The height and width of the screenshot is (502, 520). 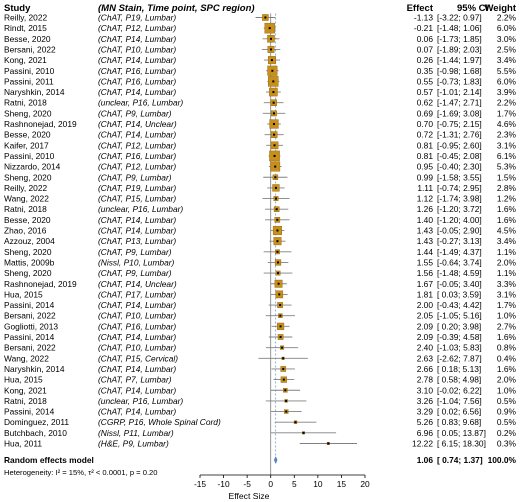 What do you see at coordinates (26, 145) in the screenshot?
I see `study-name: Kaifer, 2017` at bounding box center [26, 145].